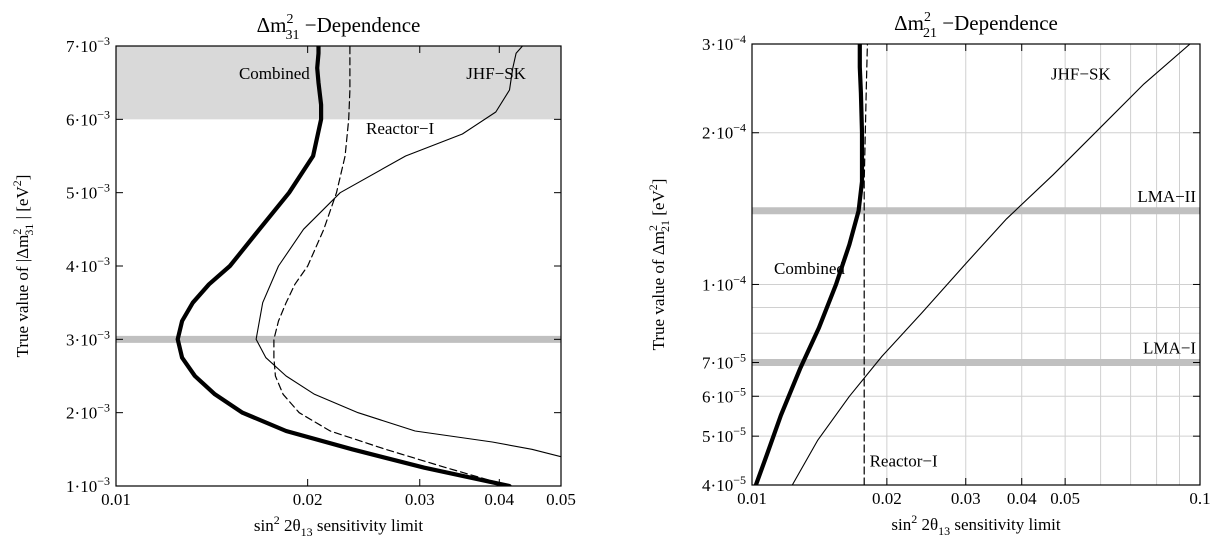 This screenshot has height=556, width=1223. I want to click on series-line-combined, so click(809, 264).